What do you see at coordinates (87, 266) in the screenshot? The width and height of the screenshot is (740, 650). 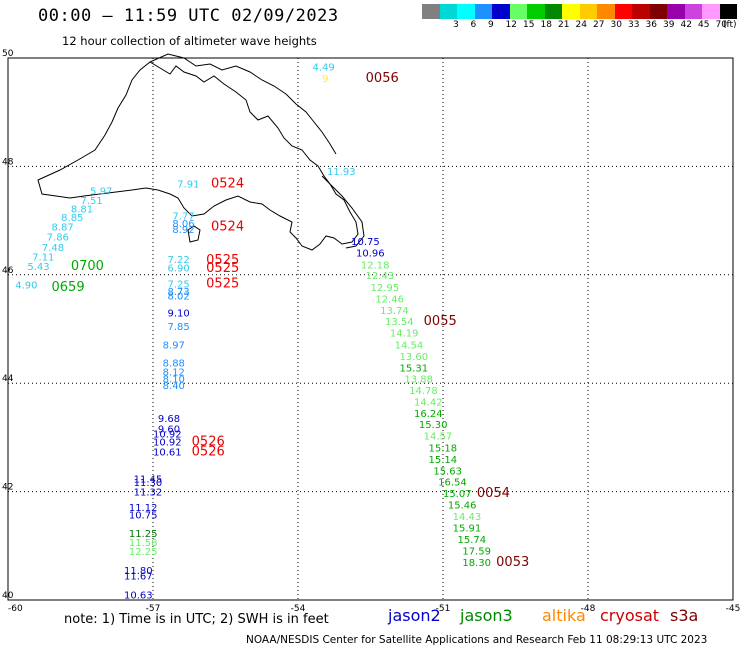 I see `pass-time-label: 0700` at bounding box center [87, 266].